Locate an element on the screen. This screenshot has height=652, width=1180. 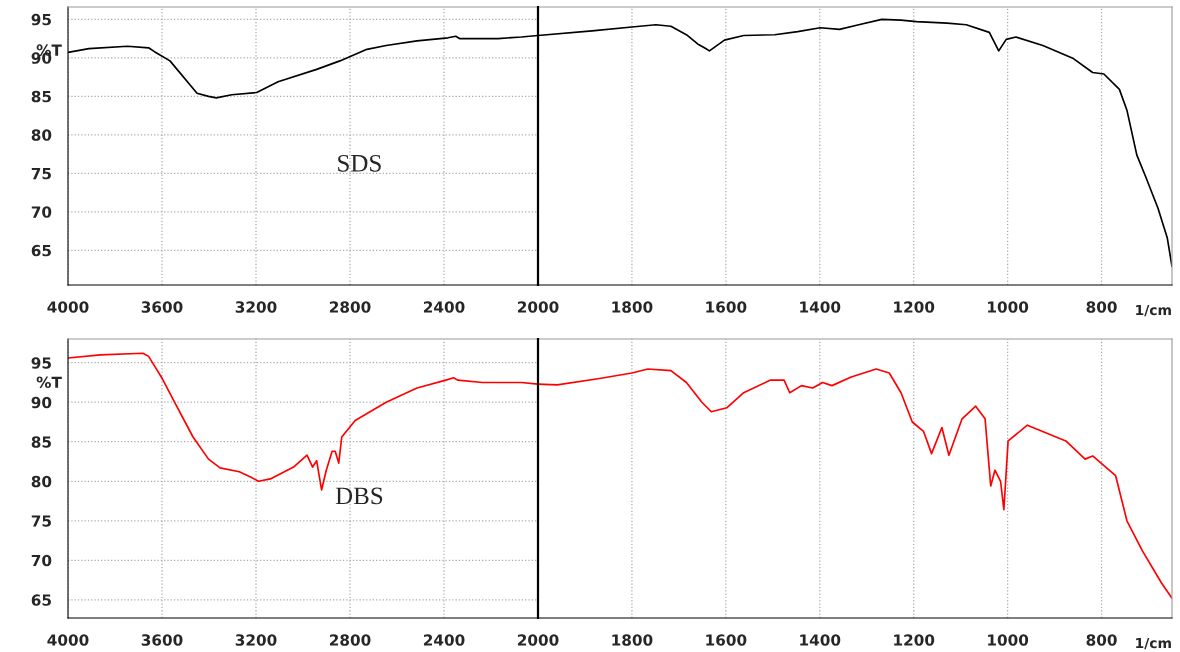
y-axis-title: %T is located at coordinates (49, 382).